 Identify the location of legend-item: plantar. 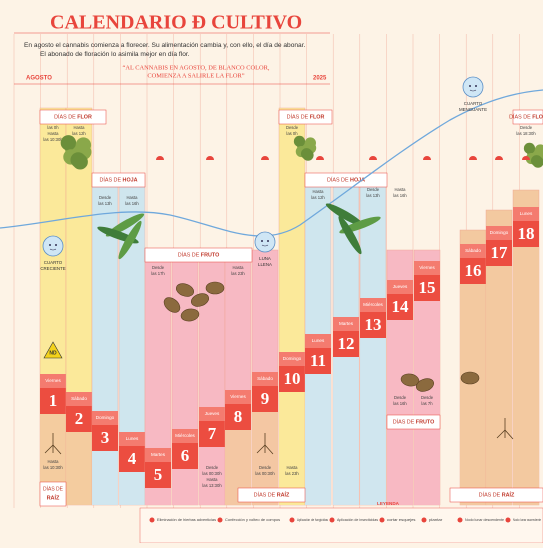
(436, 520).